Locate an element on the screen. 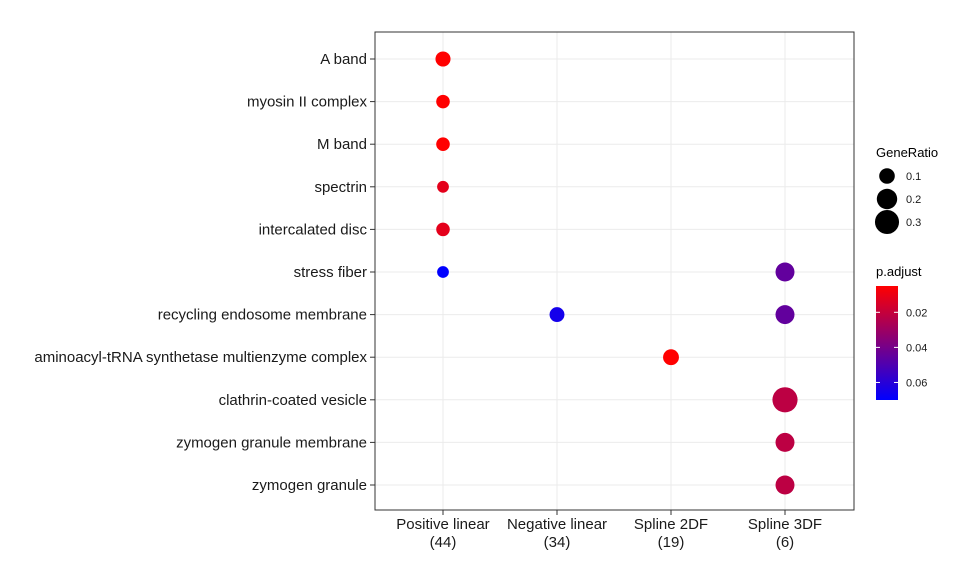 Image resolution: width=960 pixels, height=576 pixels. legend-size-label: 0.3 is located at coordinates (913, 223).